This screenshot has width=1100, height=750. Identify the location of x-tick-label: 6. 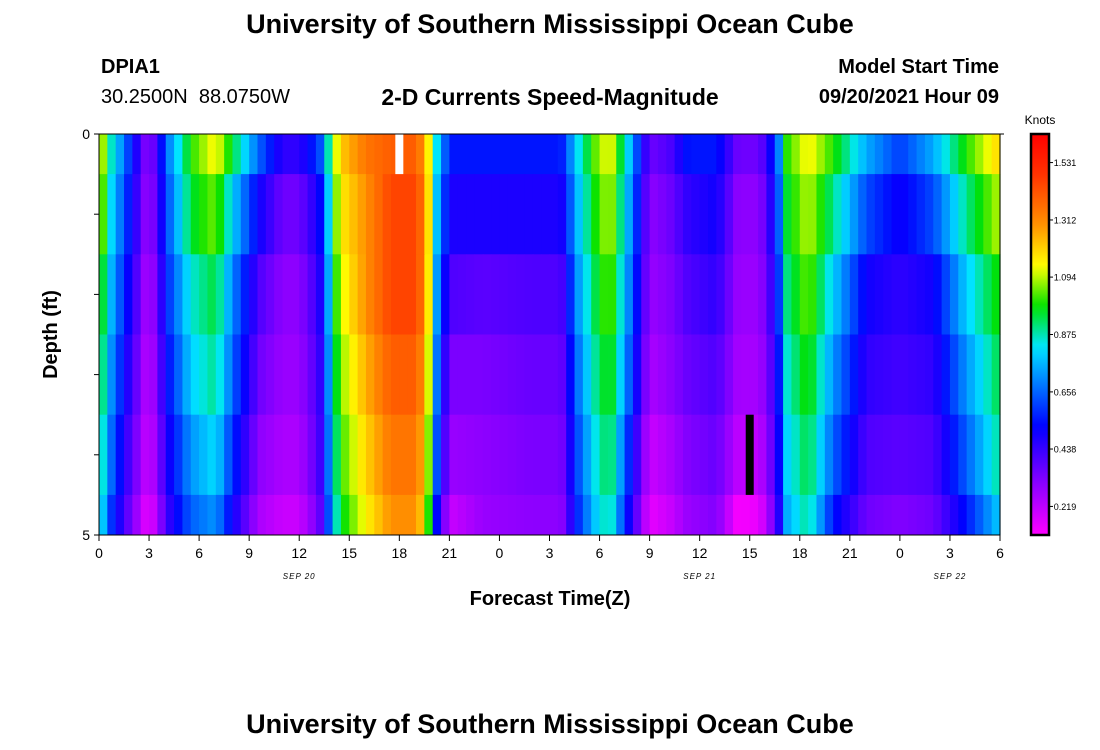
(600, 553).